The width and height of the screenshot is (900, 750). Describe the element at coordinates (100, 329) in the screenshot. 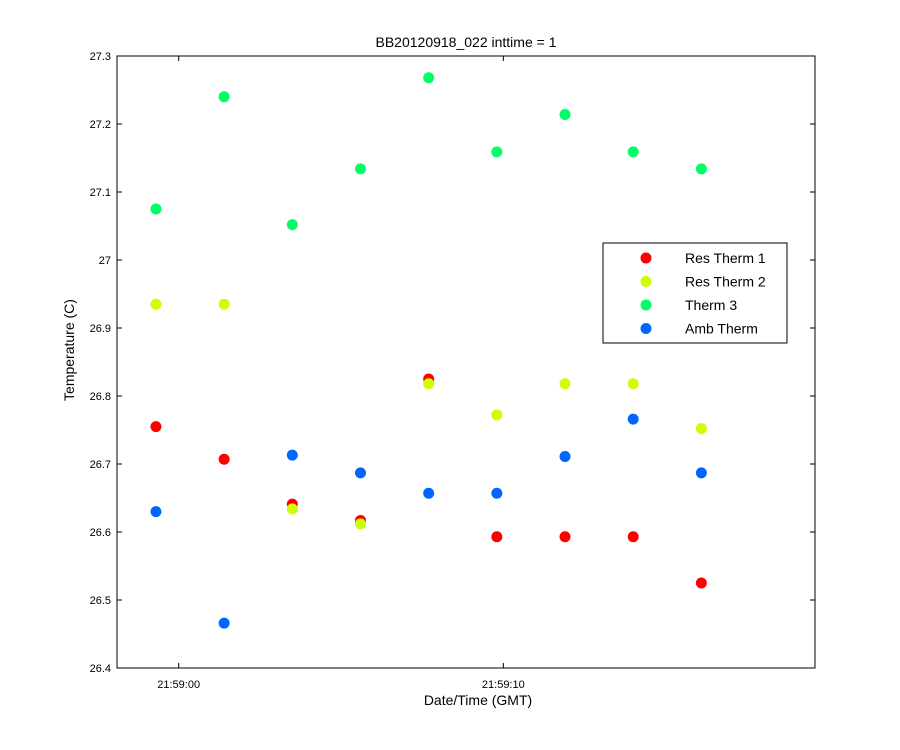

I see `y-tick-label: 26.9` at that location.